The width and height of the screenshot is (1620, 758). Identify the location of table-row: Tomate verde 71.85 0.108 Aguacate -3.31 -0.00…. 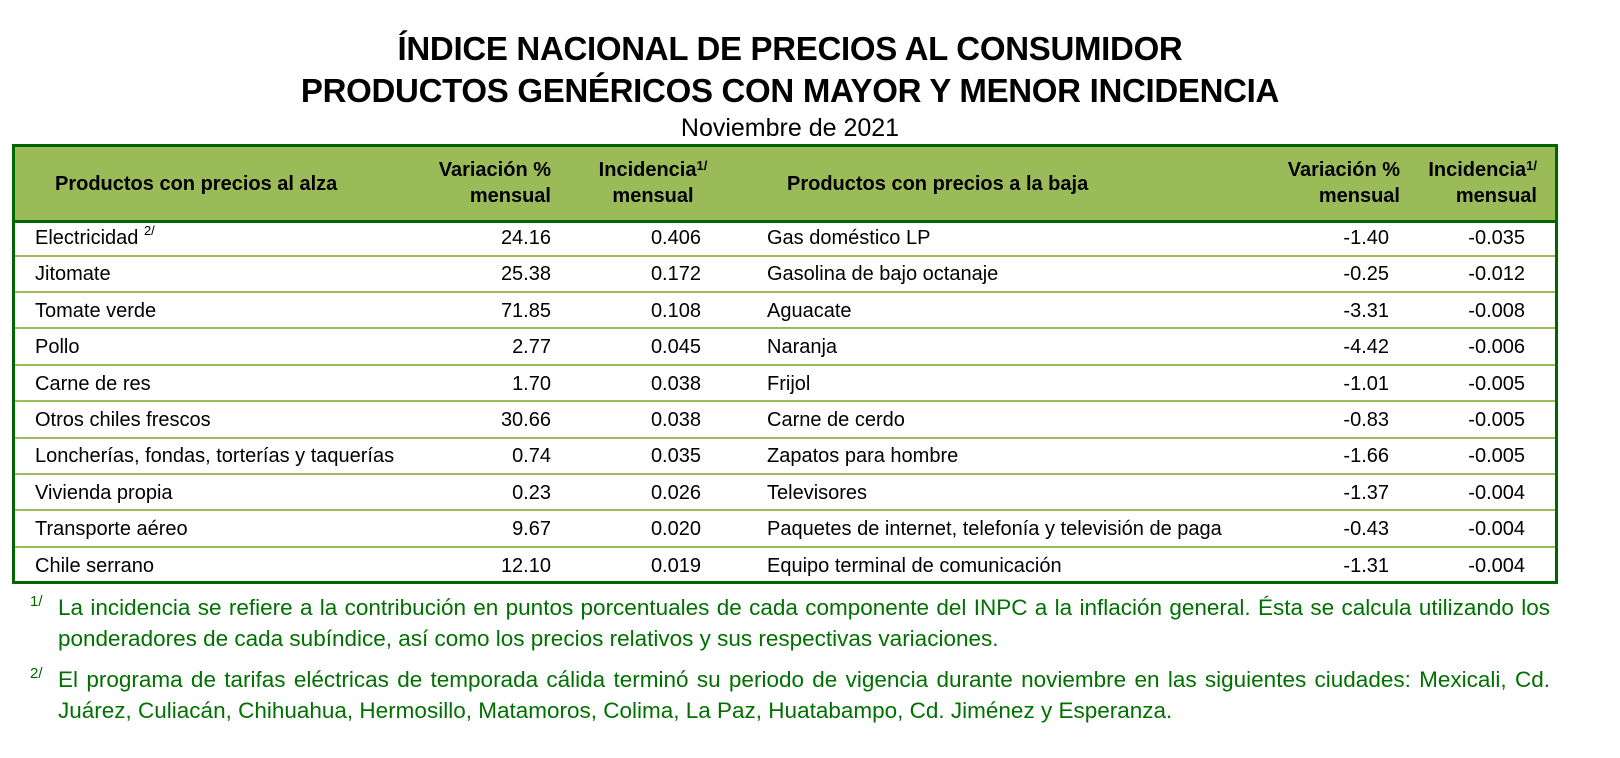
(785, 311).